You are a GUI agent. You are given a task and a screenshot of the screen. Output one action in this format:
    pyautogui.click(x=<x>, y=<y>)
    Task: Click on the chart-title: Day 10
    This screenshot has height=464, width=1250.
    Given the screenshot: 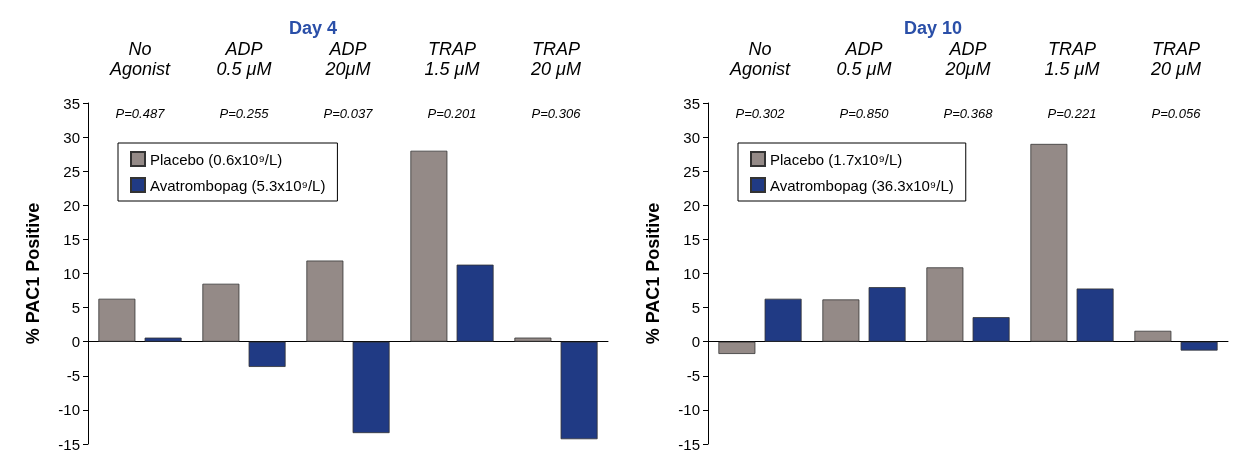 What is the action you would take?
    pyautogui.click(x=933, y=28)
    